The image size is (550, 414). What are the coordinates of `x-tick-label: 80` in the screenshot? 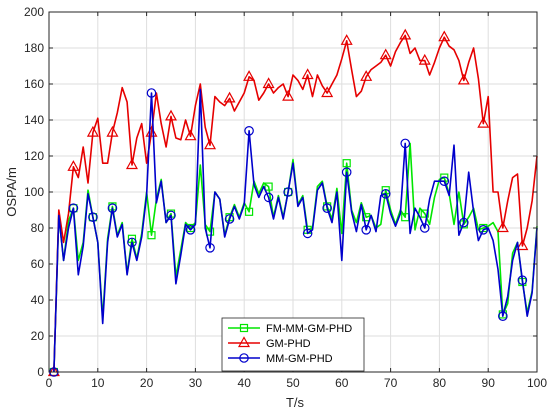 It's located at (440, 383).